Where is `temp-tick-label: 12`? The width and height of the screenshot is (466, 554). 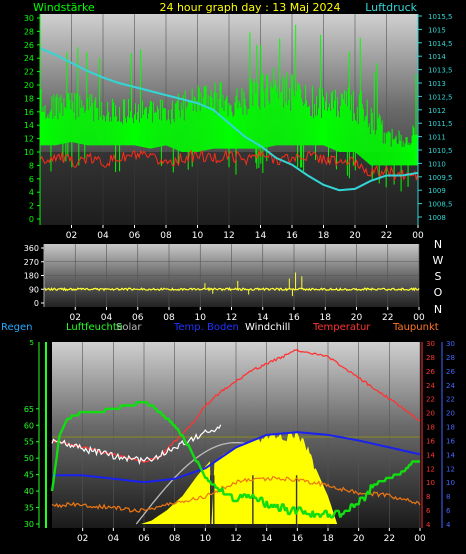 temp-tick-label: 12 is located at coordinates (430, 469).